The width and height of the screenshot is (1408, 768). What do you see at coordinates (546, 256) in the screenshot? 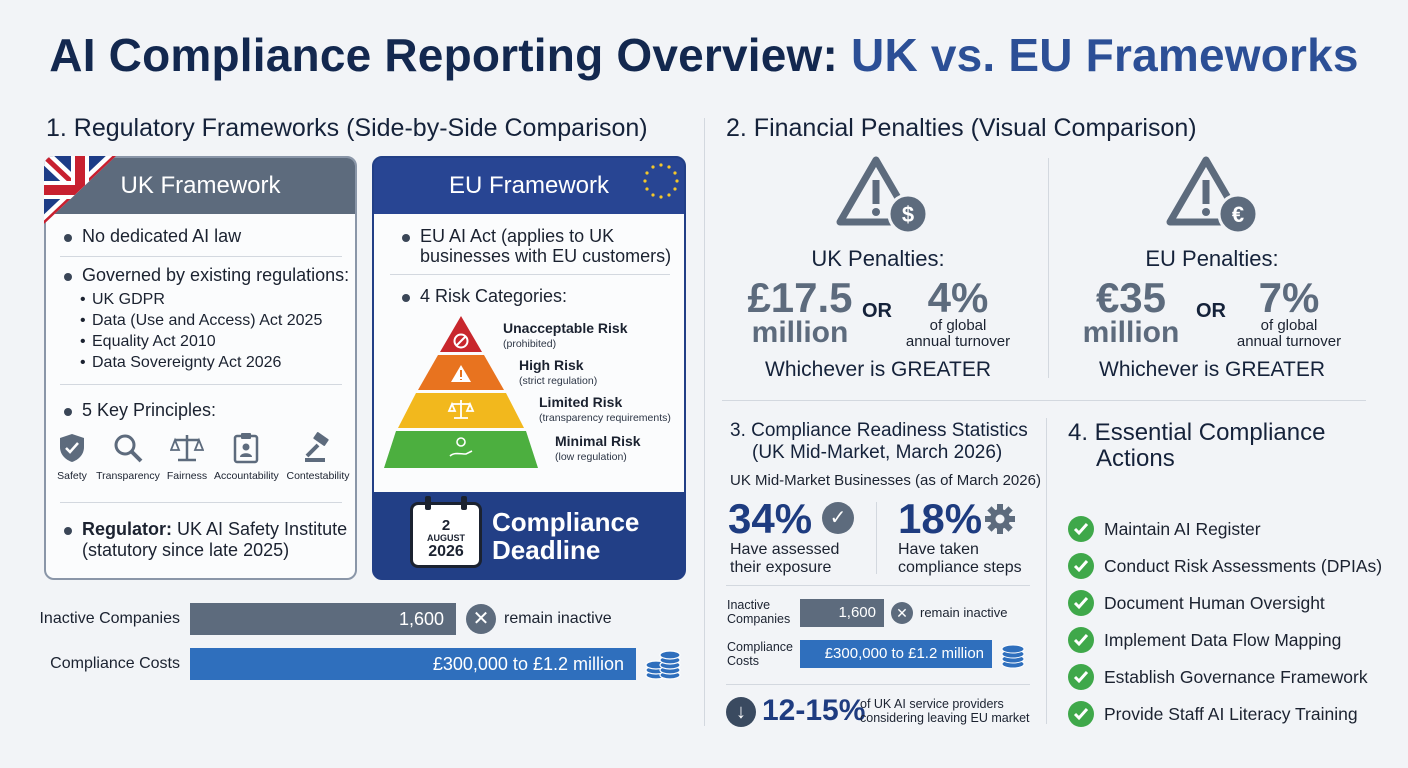
I see `eu-act-text-2: businesses with EU customers)` at bounding box center [546, 256].